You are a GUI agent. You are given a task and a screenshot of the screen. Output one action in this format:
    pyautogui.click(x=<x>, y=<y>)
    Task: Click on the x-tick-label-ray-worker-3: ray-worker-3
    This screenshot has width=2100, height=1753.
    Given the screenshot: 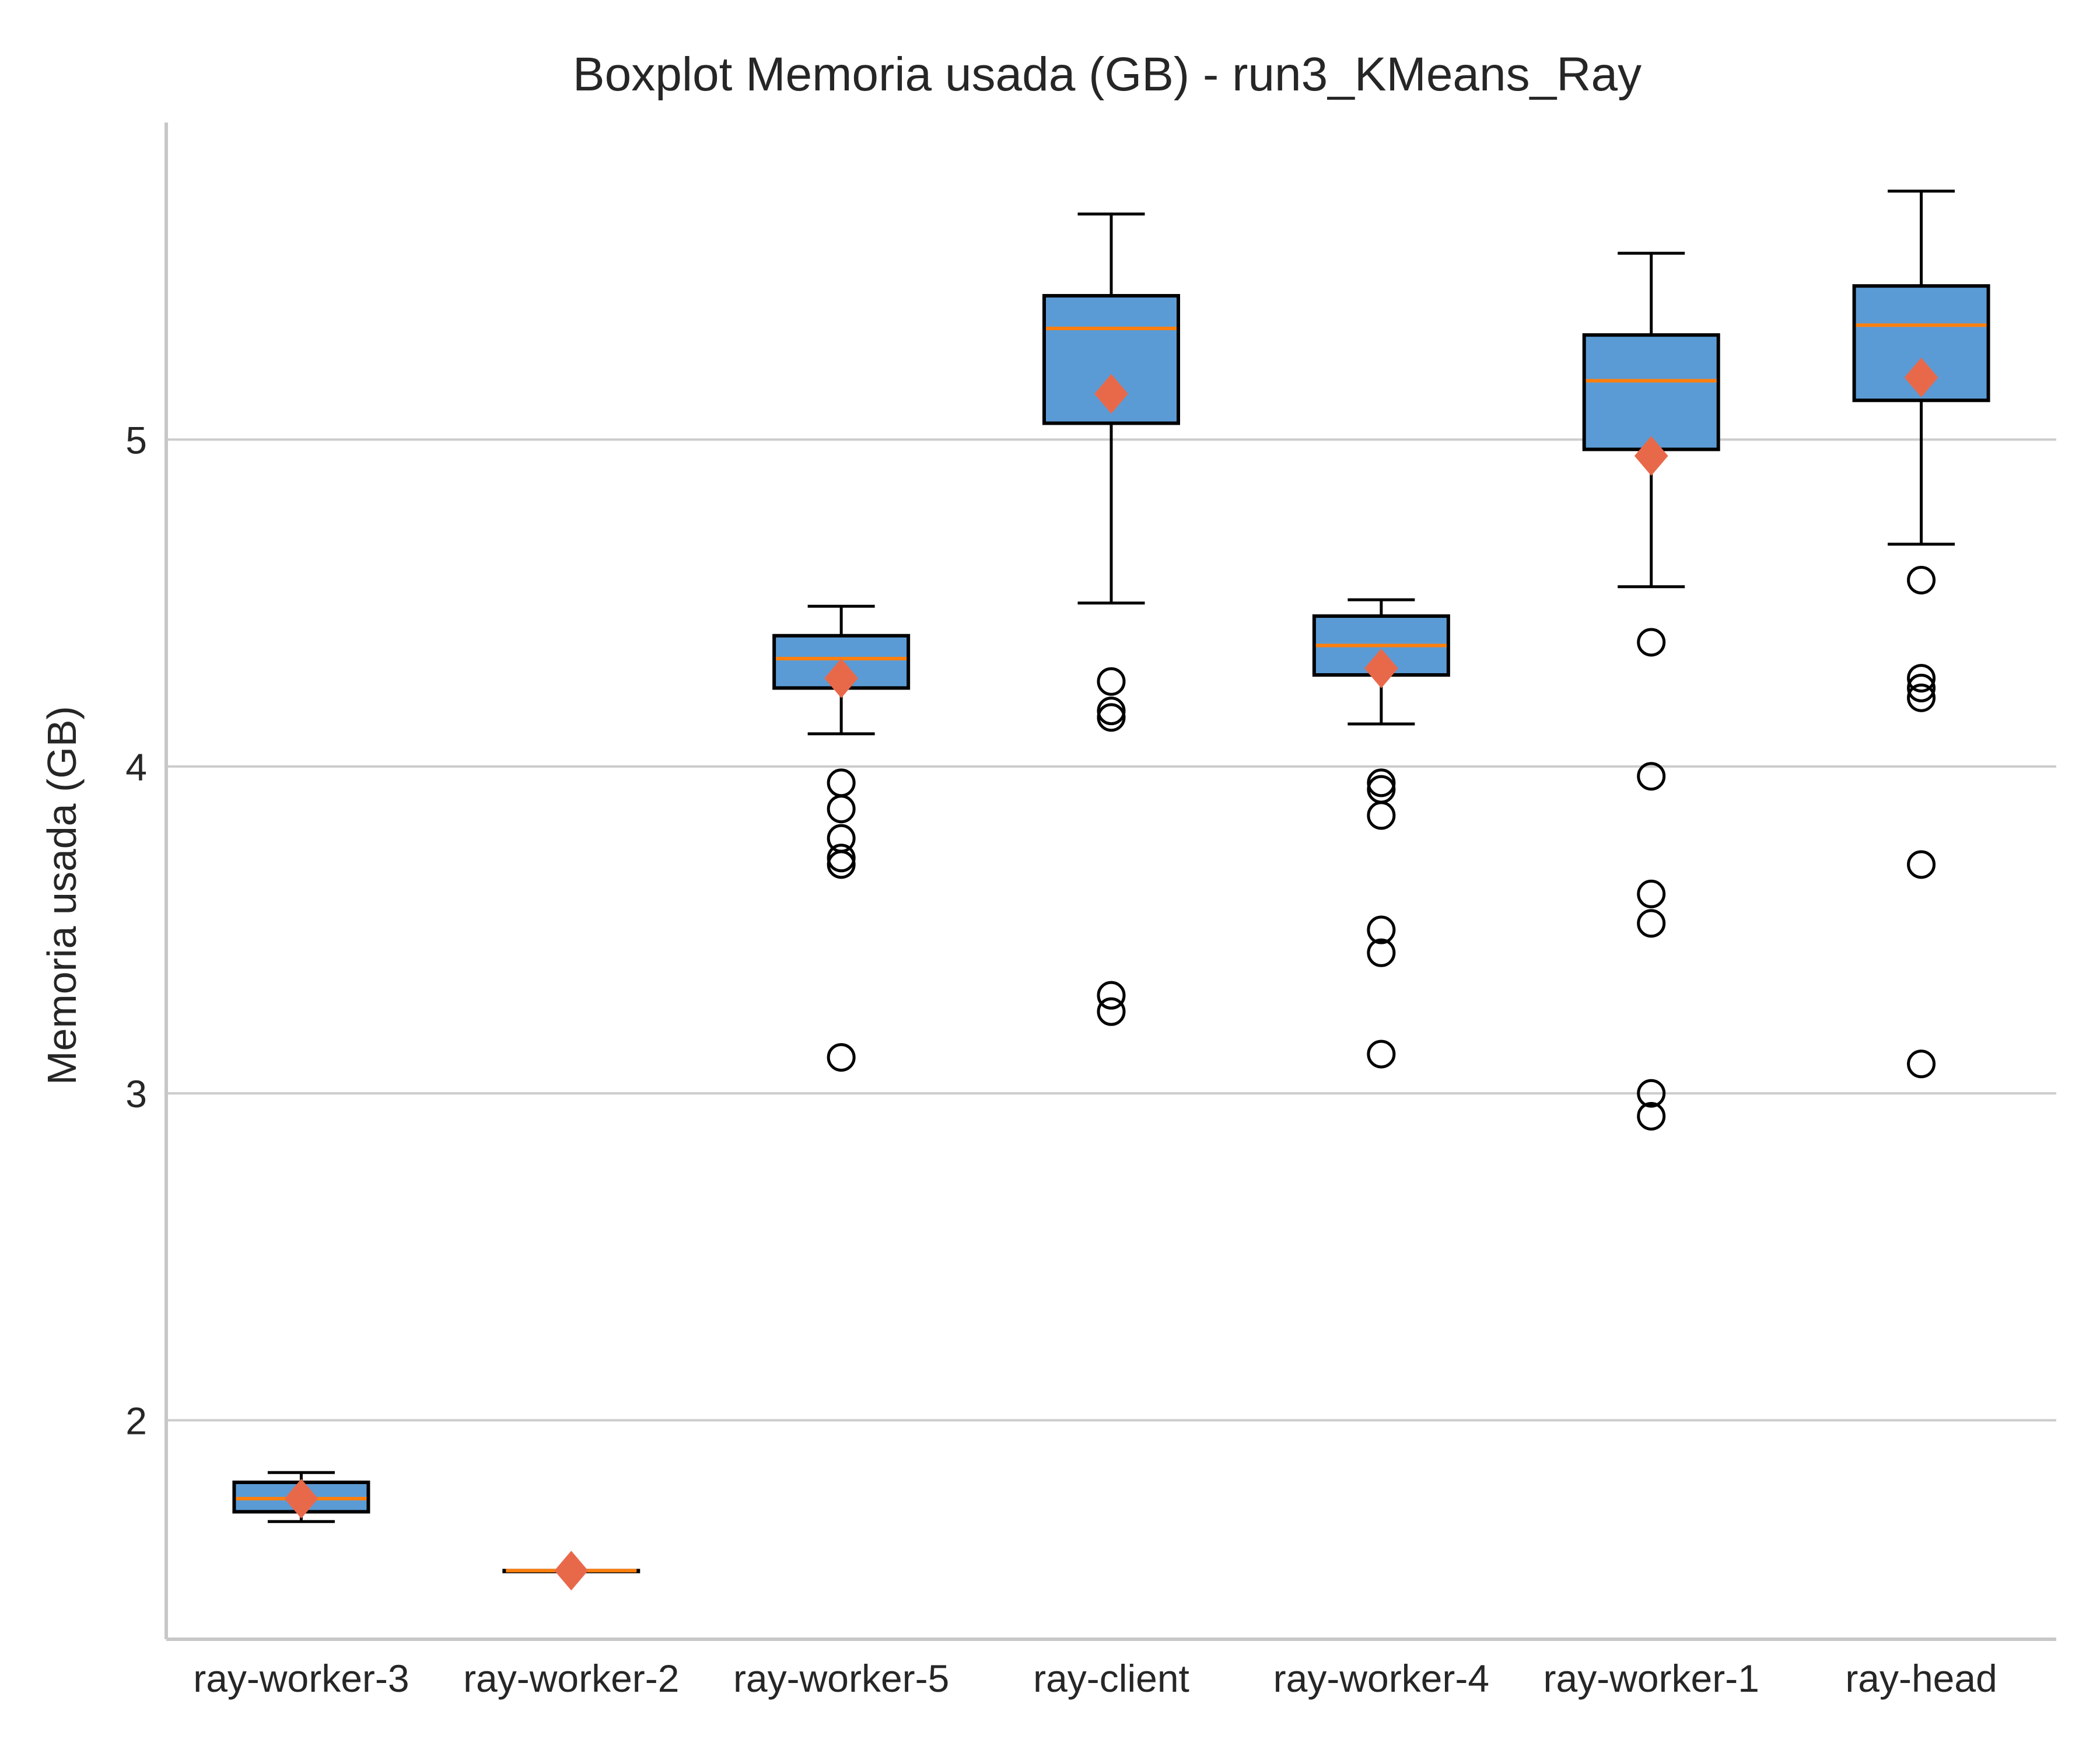 What is the action you would take?
    pyautogui.click(x=301, y=1678)
    